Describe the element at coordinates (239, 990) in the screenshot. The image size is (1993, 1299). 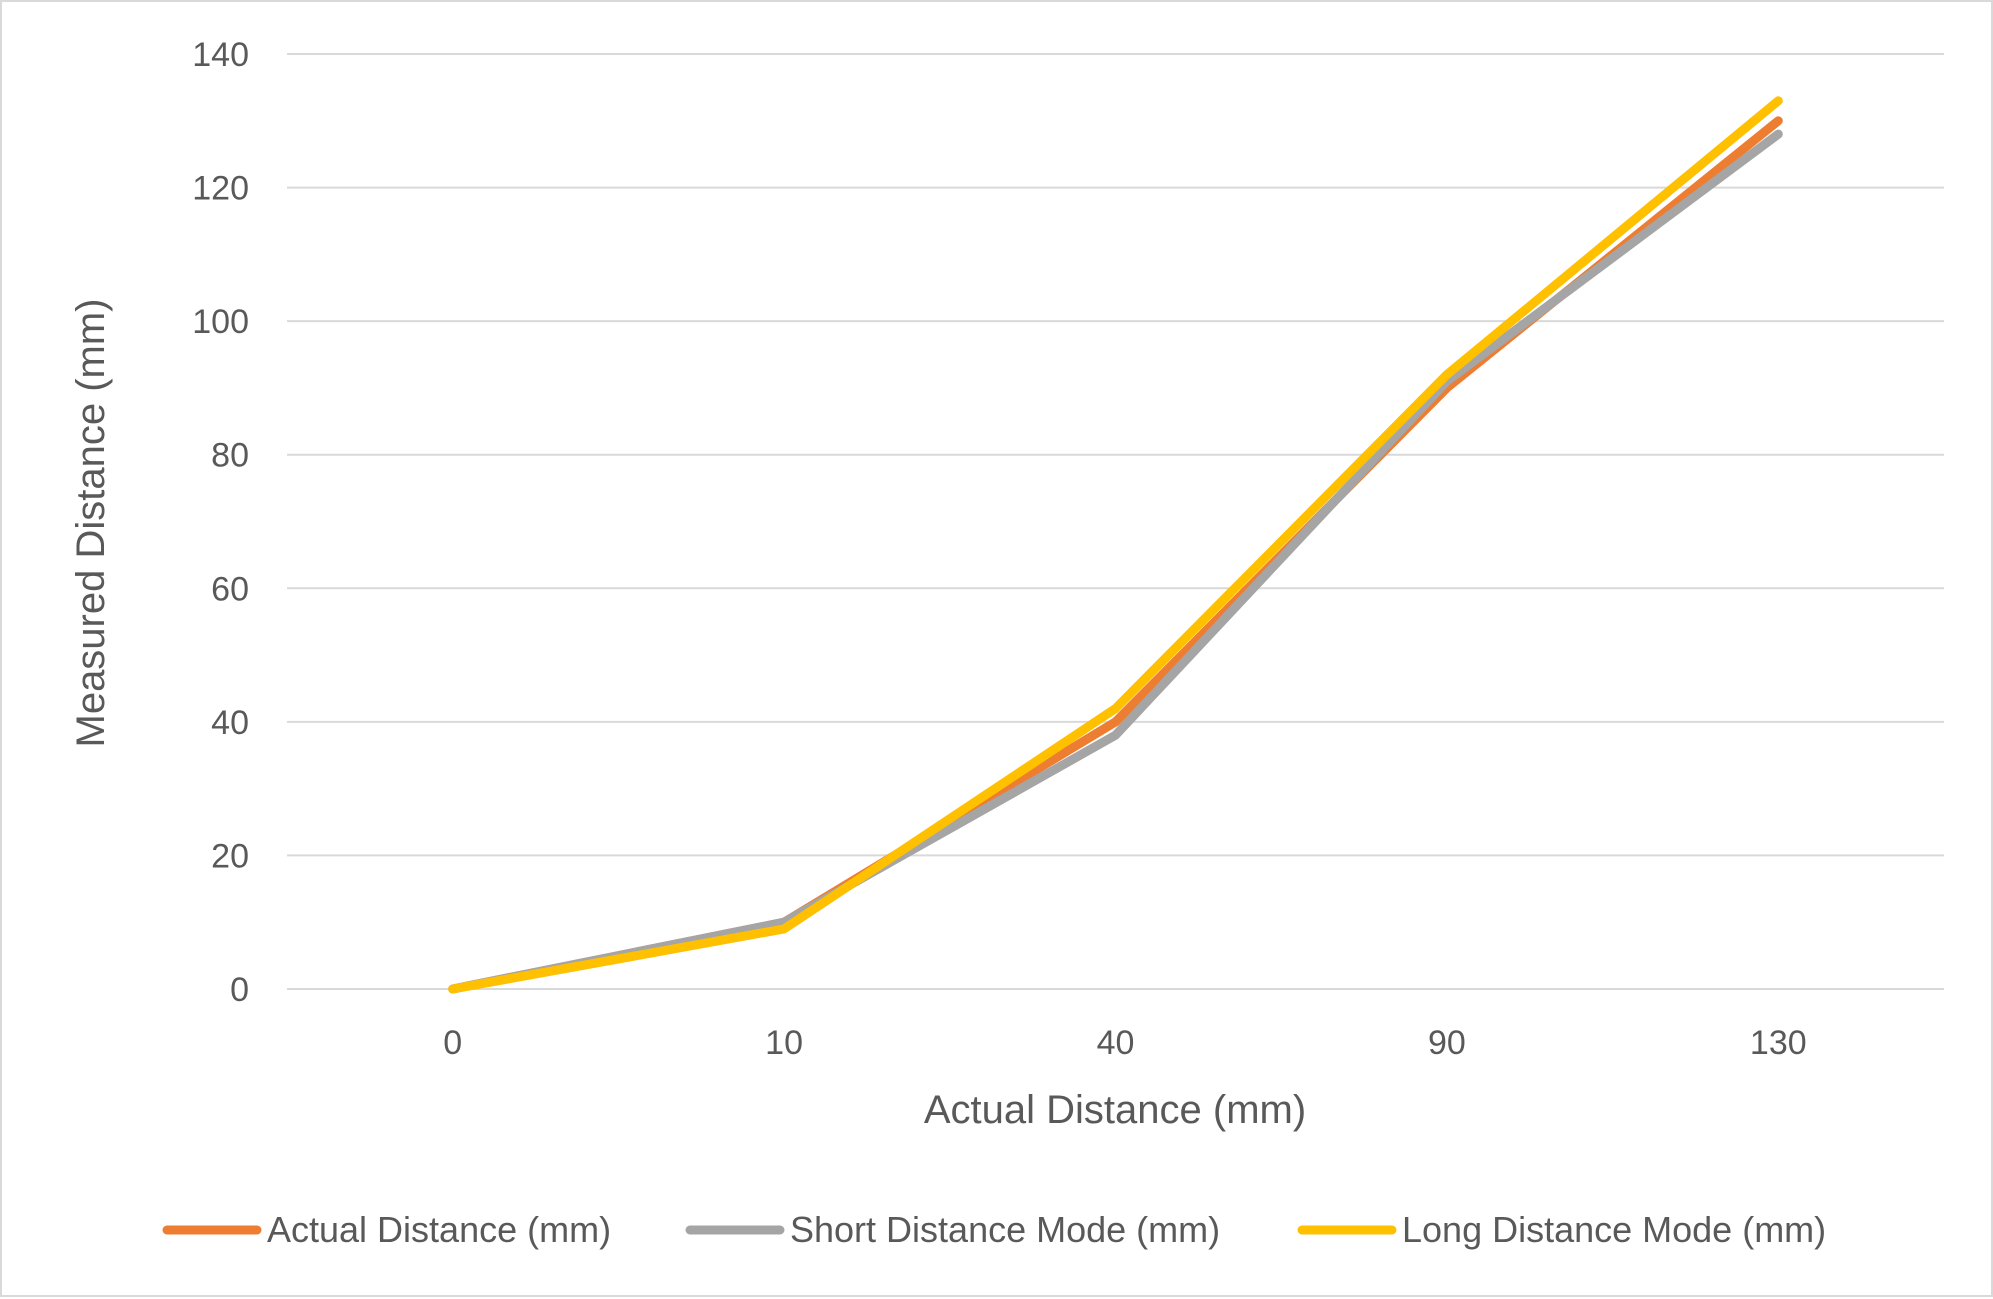
I see `y-tick-label: 0` at that location.